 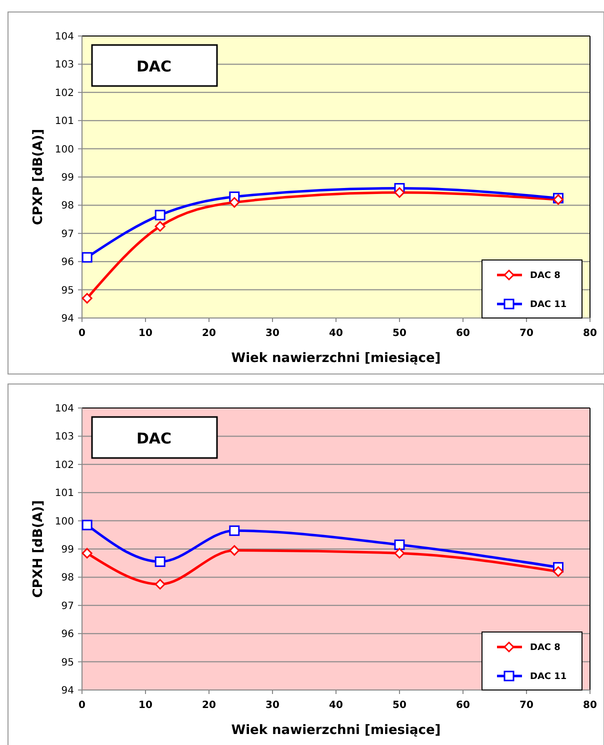 What do you see at coordinates (38, 177) in the screenshot?
I see `y-axis-title: CPXP [dB(A)]` at bounding box center [38, 177].